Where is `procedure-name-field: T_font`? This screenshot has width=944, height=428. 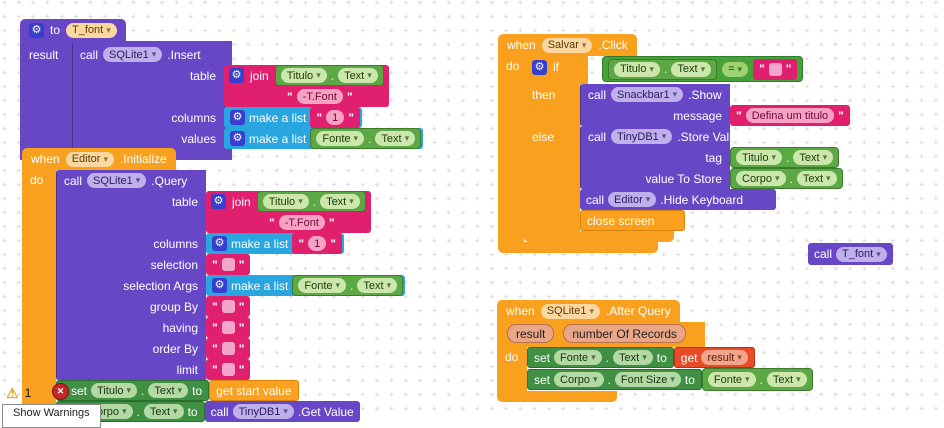
procedure-name-field: T_font is located at coordinates (91, 30).